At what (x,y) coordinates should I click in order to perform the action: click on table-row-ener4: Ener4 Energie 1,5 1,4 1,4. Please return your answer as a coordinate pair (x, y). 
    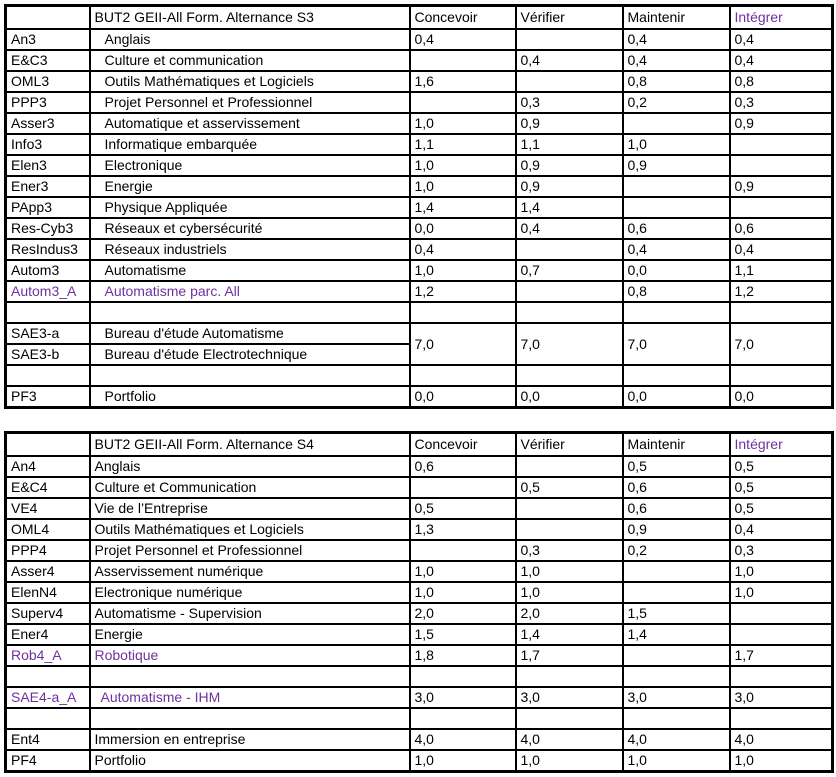
    Looking at the image, I should click on (419, 634).